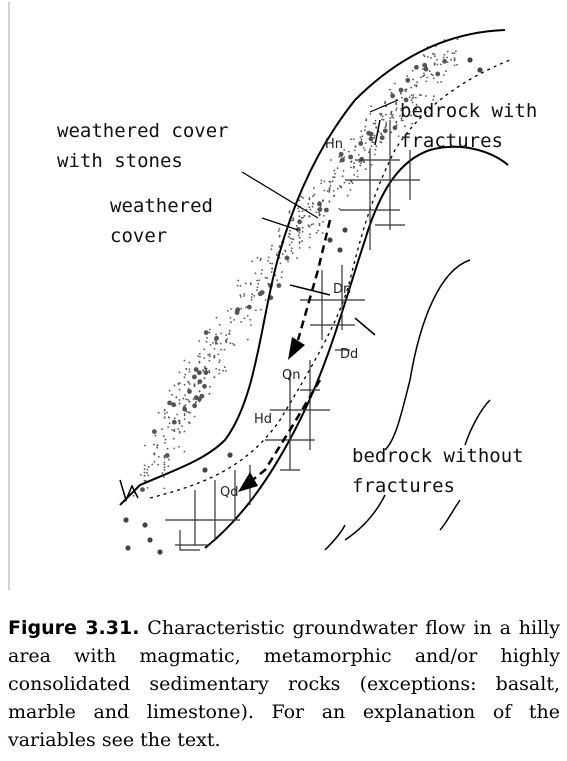 The image size is (567, 761). I want to click on stone, so click(340, 250).